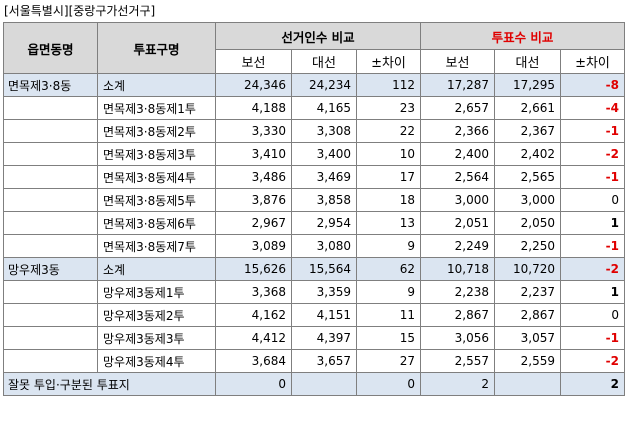 The image size is (626, 430). Describe the element at coordinates (314, 200) in the screenshot. I see `table-row: 면목제3·8동제5투 3,876 3,858 18 3,000 3,000 0` at that location.